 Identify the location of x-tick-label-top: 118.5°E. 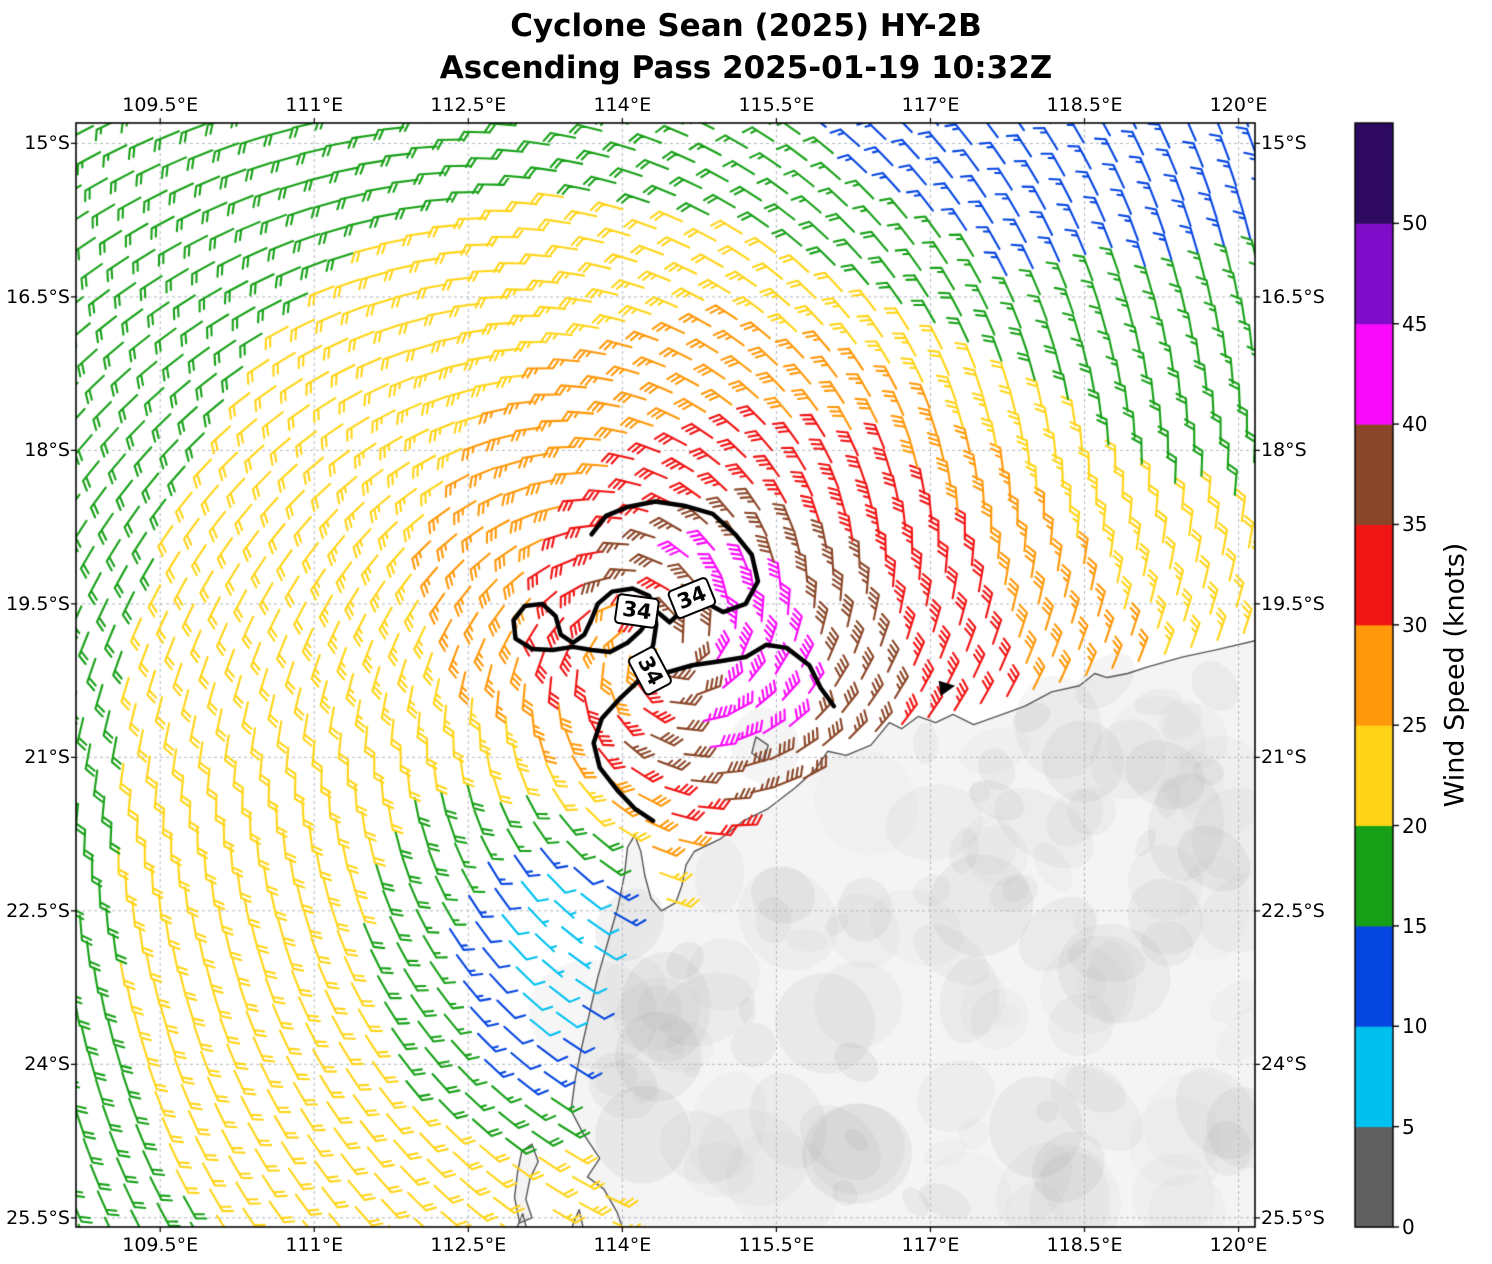
(1084, 105).